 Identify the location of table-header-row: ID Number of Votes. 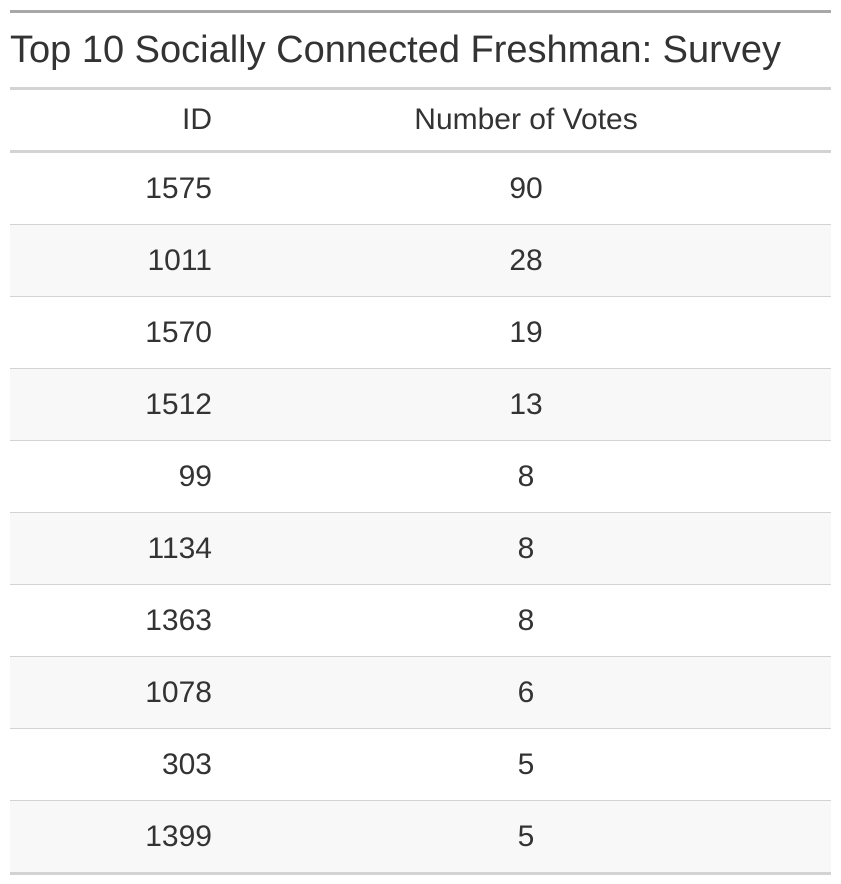
(420, 121).